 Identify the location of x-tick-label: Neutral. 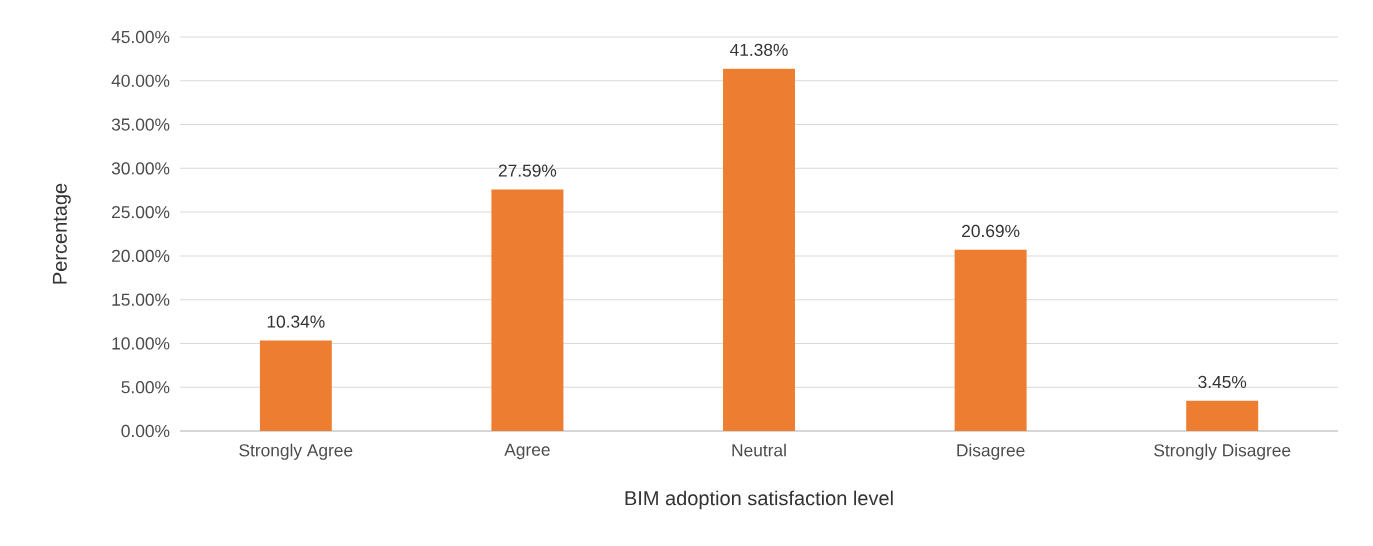
(759, 450).